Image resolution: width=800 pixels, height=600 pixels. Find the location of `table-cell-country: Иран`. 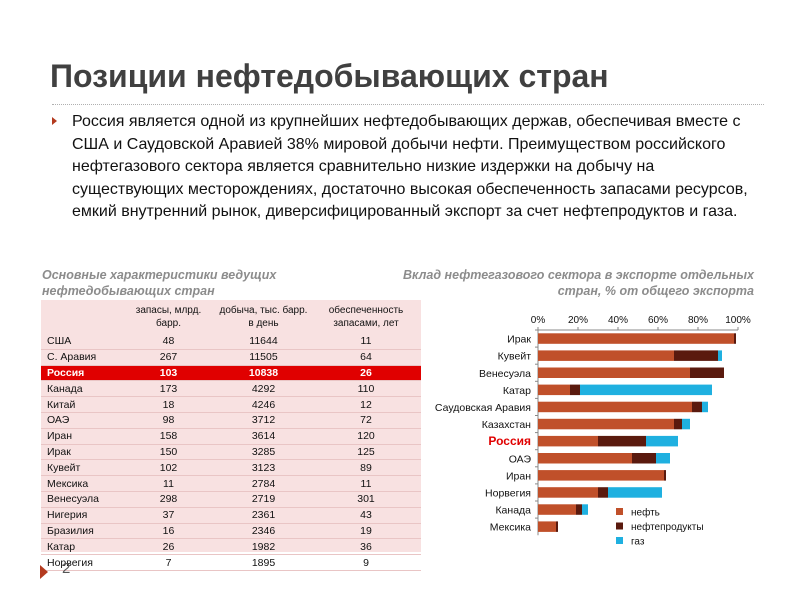

table-cell-country: Иран is located at coordinates (81, 436).